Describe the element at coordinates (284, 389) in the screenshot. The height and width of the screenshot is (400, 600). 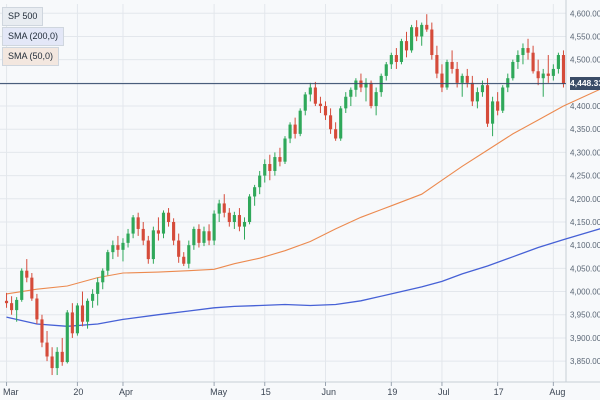
I see `x-axis-ticks: Mar20AprMay15Jun19Jul17Aug16Sep` at that location.